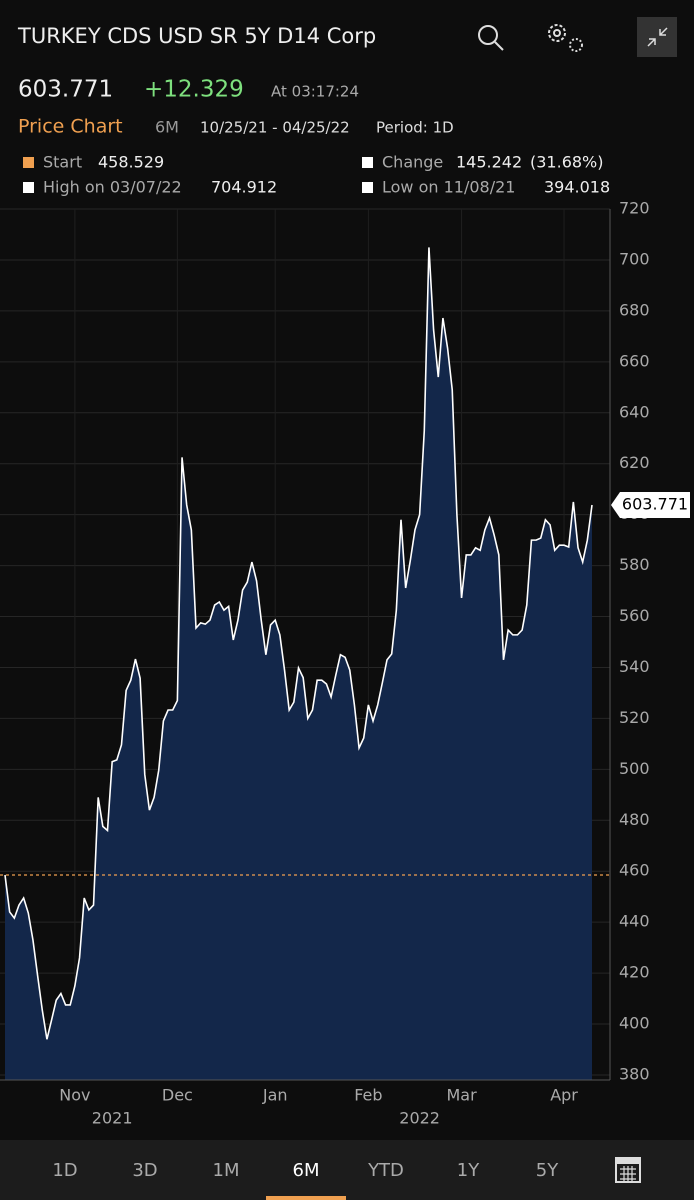 This screenshot has width=694, height=1200. Describe the element at coordinates (634, 768) in the screenshot. I see `y-tick-label: 500` at that location.